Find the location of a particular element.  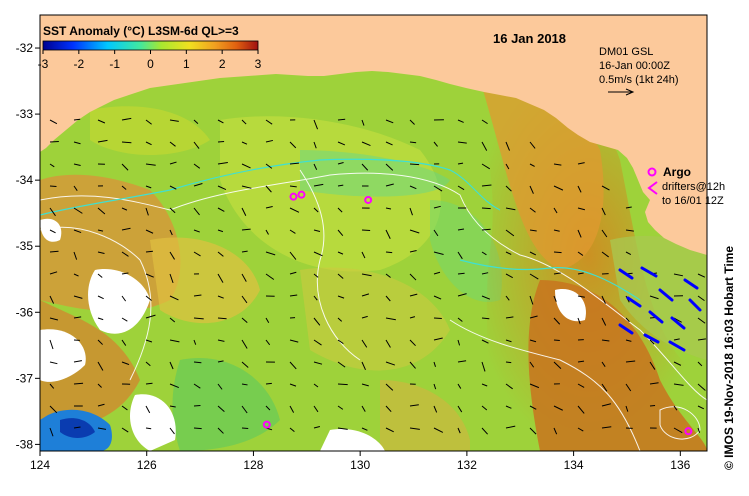

colorbar-tick-label: 1 is located at coordinates (186, 64).